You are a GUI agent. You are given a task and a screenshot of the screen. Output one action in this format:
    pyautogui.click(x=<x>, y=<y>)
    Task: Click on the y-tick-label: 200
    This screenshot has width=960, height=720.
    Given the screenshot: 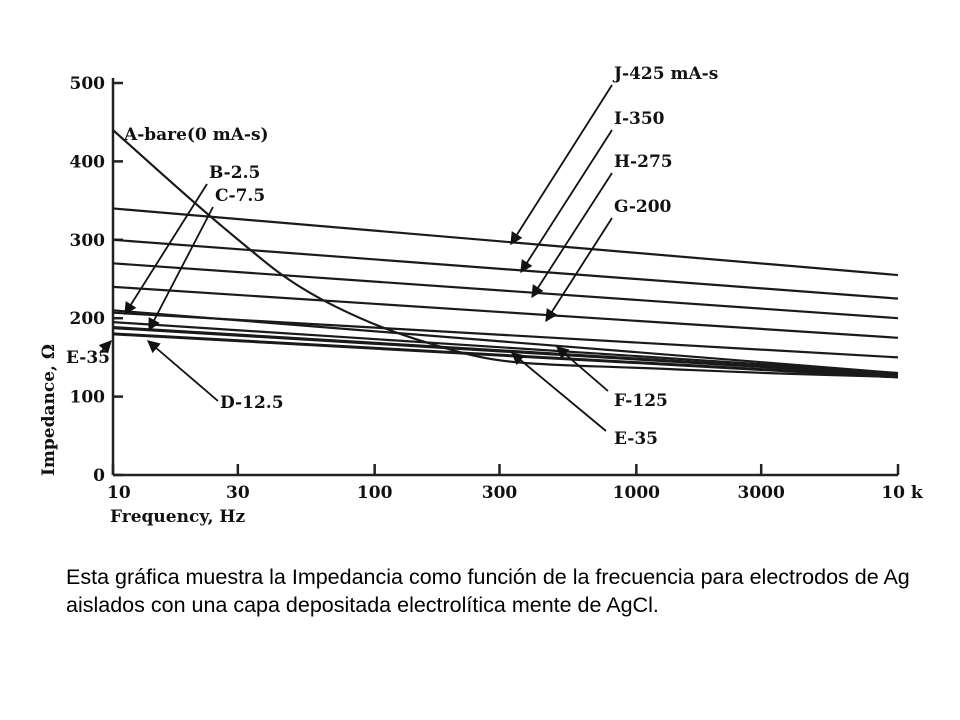 What is the action you would take?
    pyautogui.click(x=88, y=319)
    